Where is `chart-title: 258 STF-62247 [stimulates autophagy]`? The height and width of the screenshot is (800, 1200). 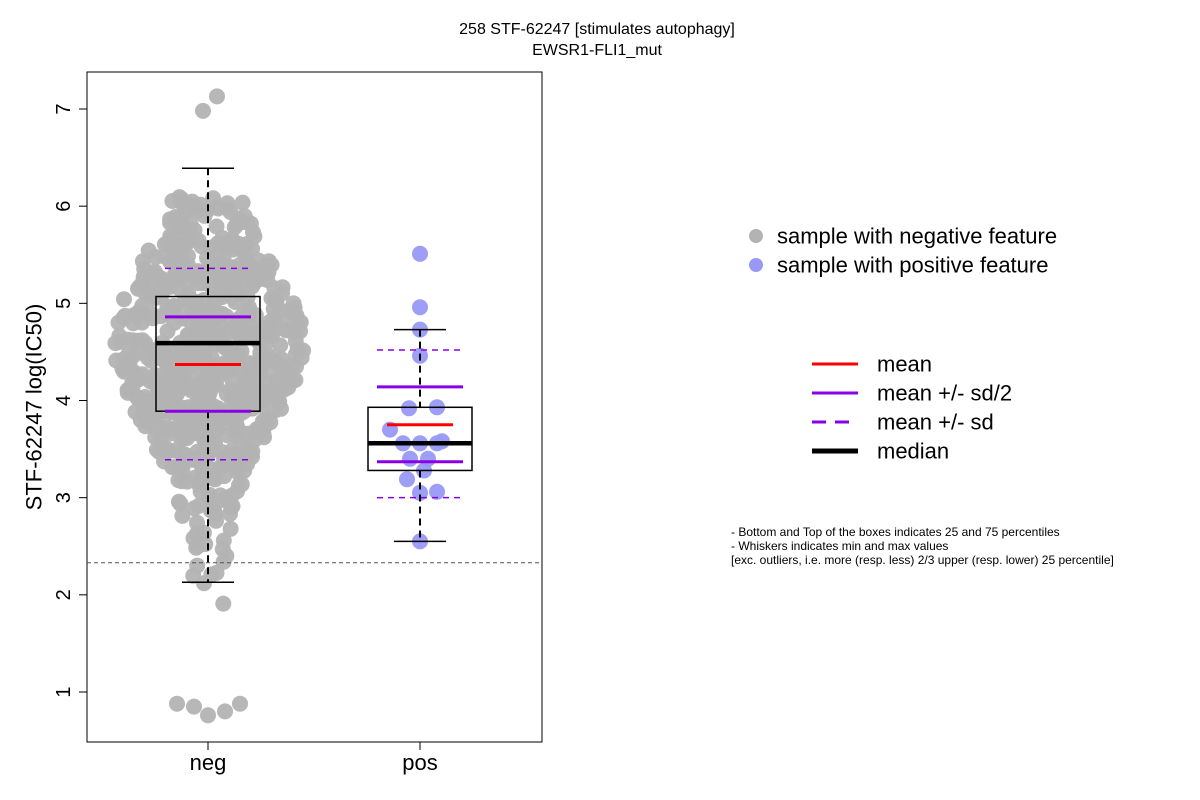 chart-title: 258 STF-62247 [stimulates autophagy] is located at coordinates (597, 29).